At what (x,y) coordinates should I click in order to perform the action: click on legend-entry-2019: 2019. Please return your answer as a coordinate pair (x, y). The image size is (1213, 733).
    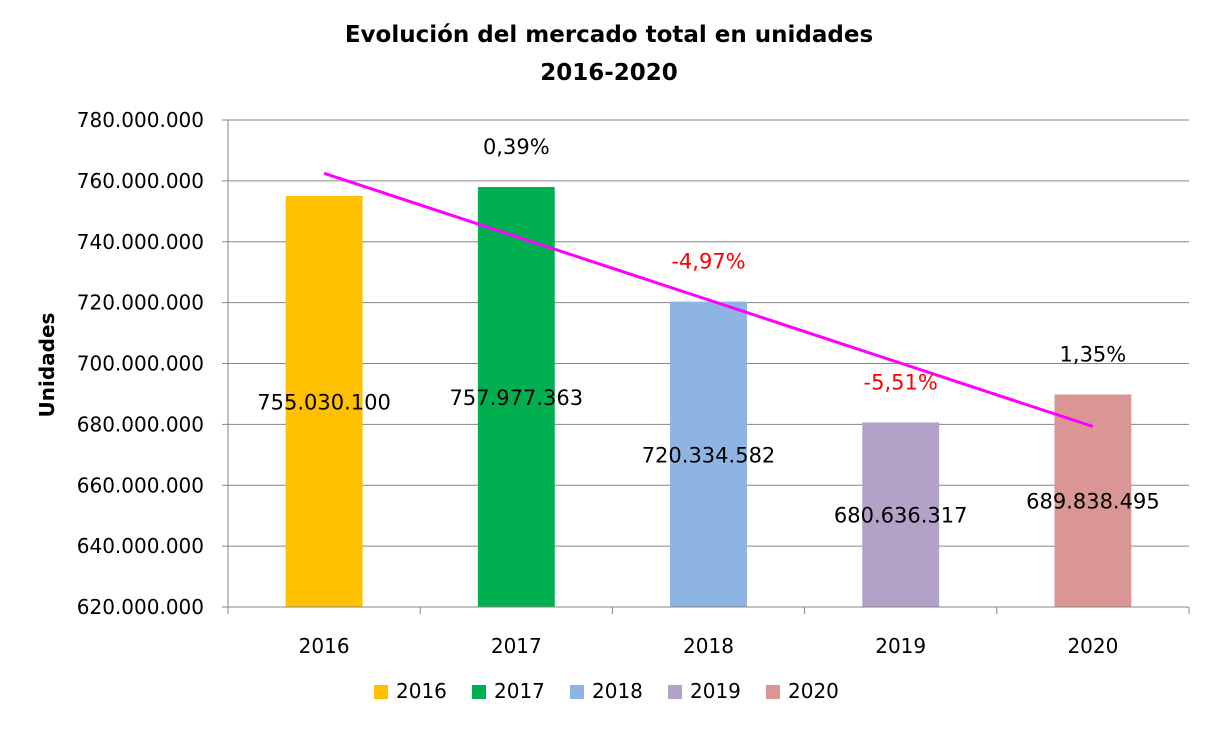
    Looking at the image, I should click on (715, 691).